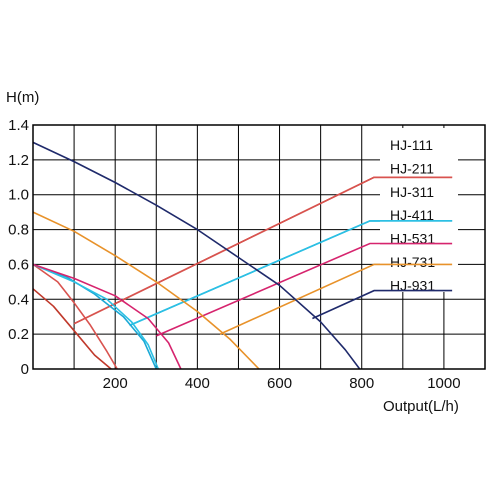 The image size is (500, 500). I want to click on y-tick-label: 1.2, so click(18, 160).